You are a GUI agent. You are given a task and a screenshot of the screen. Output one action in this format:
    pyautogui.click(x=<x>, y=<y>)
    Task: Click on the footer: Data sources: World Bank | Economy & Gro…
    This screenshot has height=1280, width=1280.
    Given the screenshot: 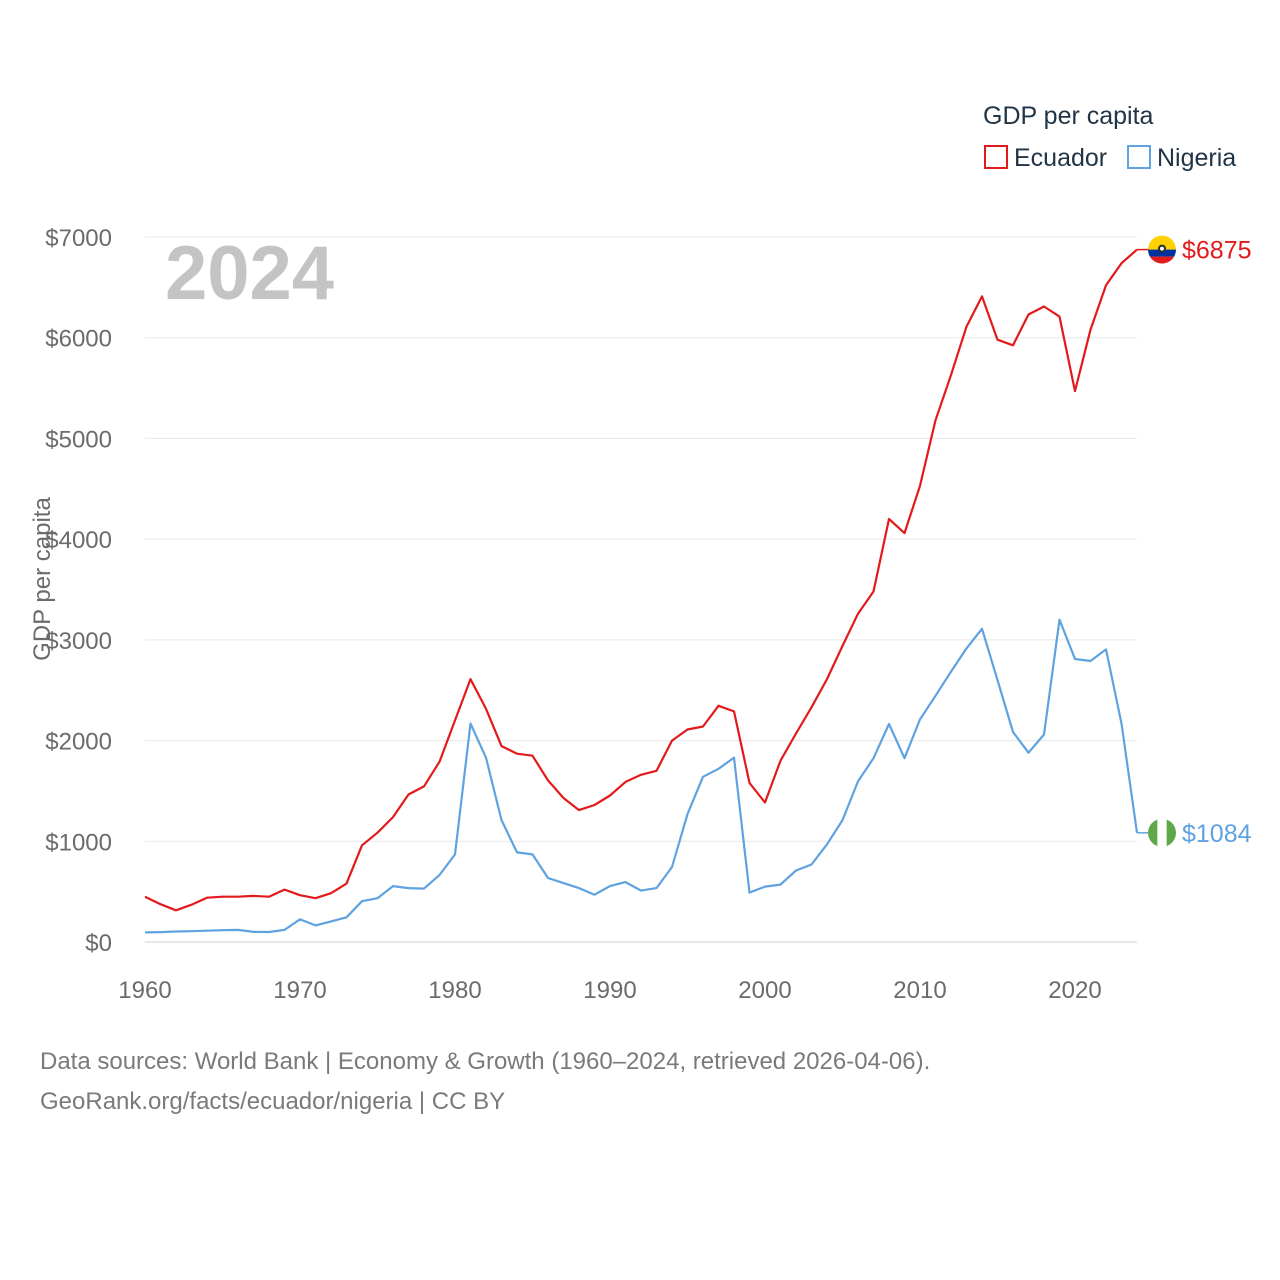 What is the action you would take?
    pyautogui.click(x=485, y=1082)
    